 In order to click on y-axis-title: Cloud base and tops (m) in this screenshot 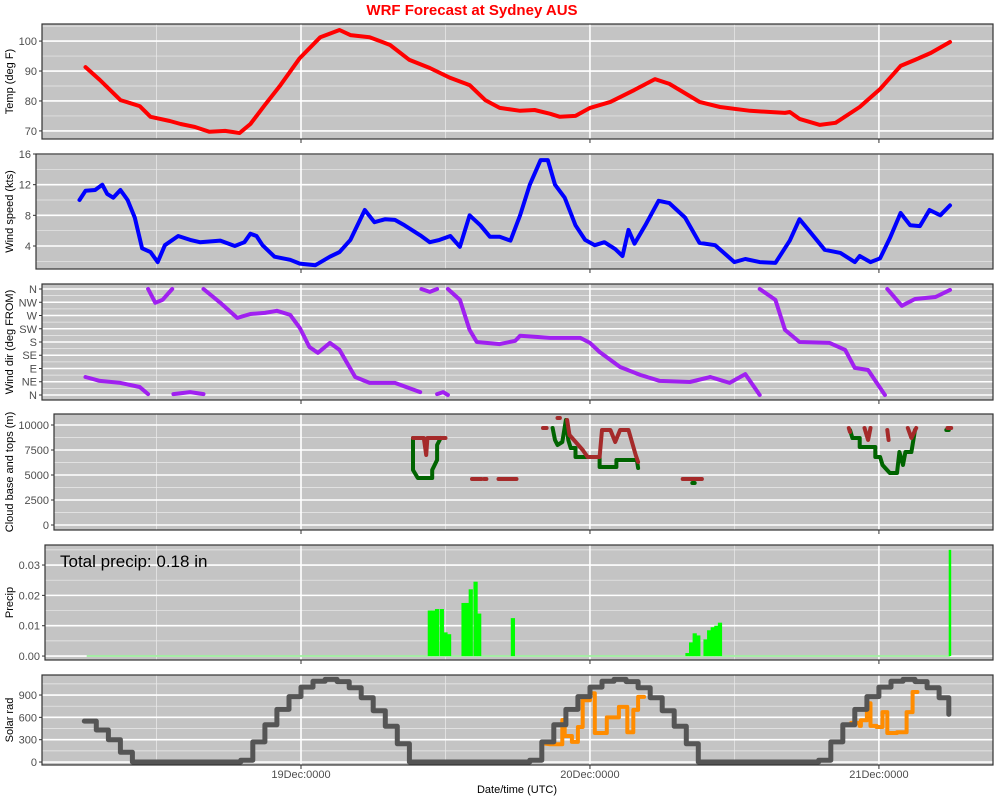, I will do `click(10, 472)`.